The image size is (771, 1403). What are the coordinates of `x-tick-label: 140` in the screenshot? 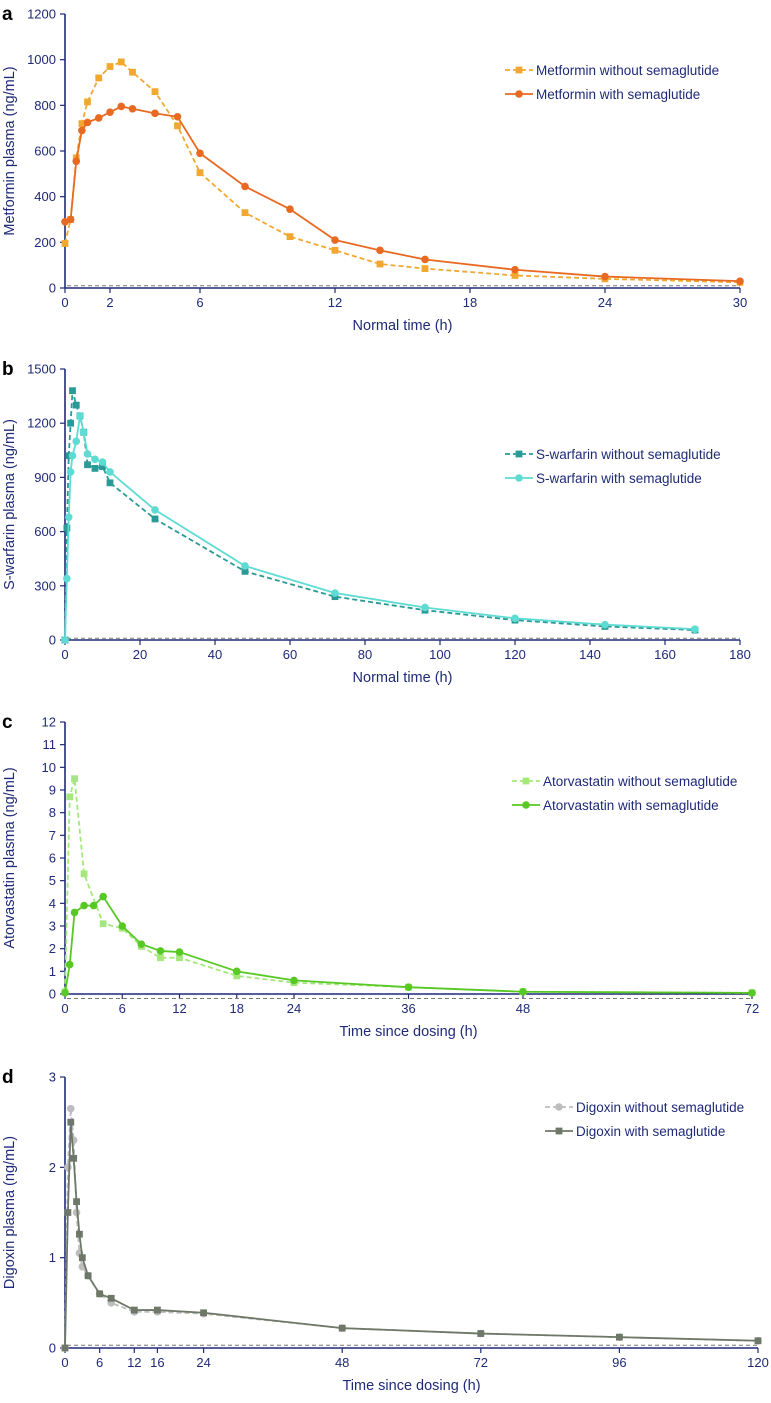 It's located at (590, 654).